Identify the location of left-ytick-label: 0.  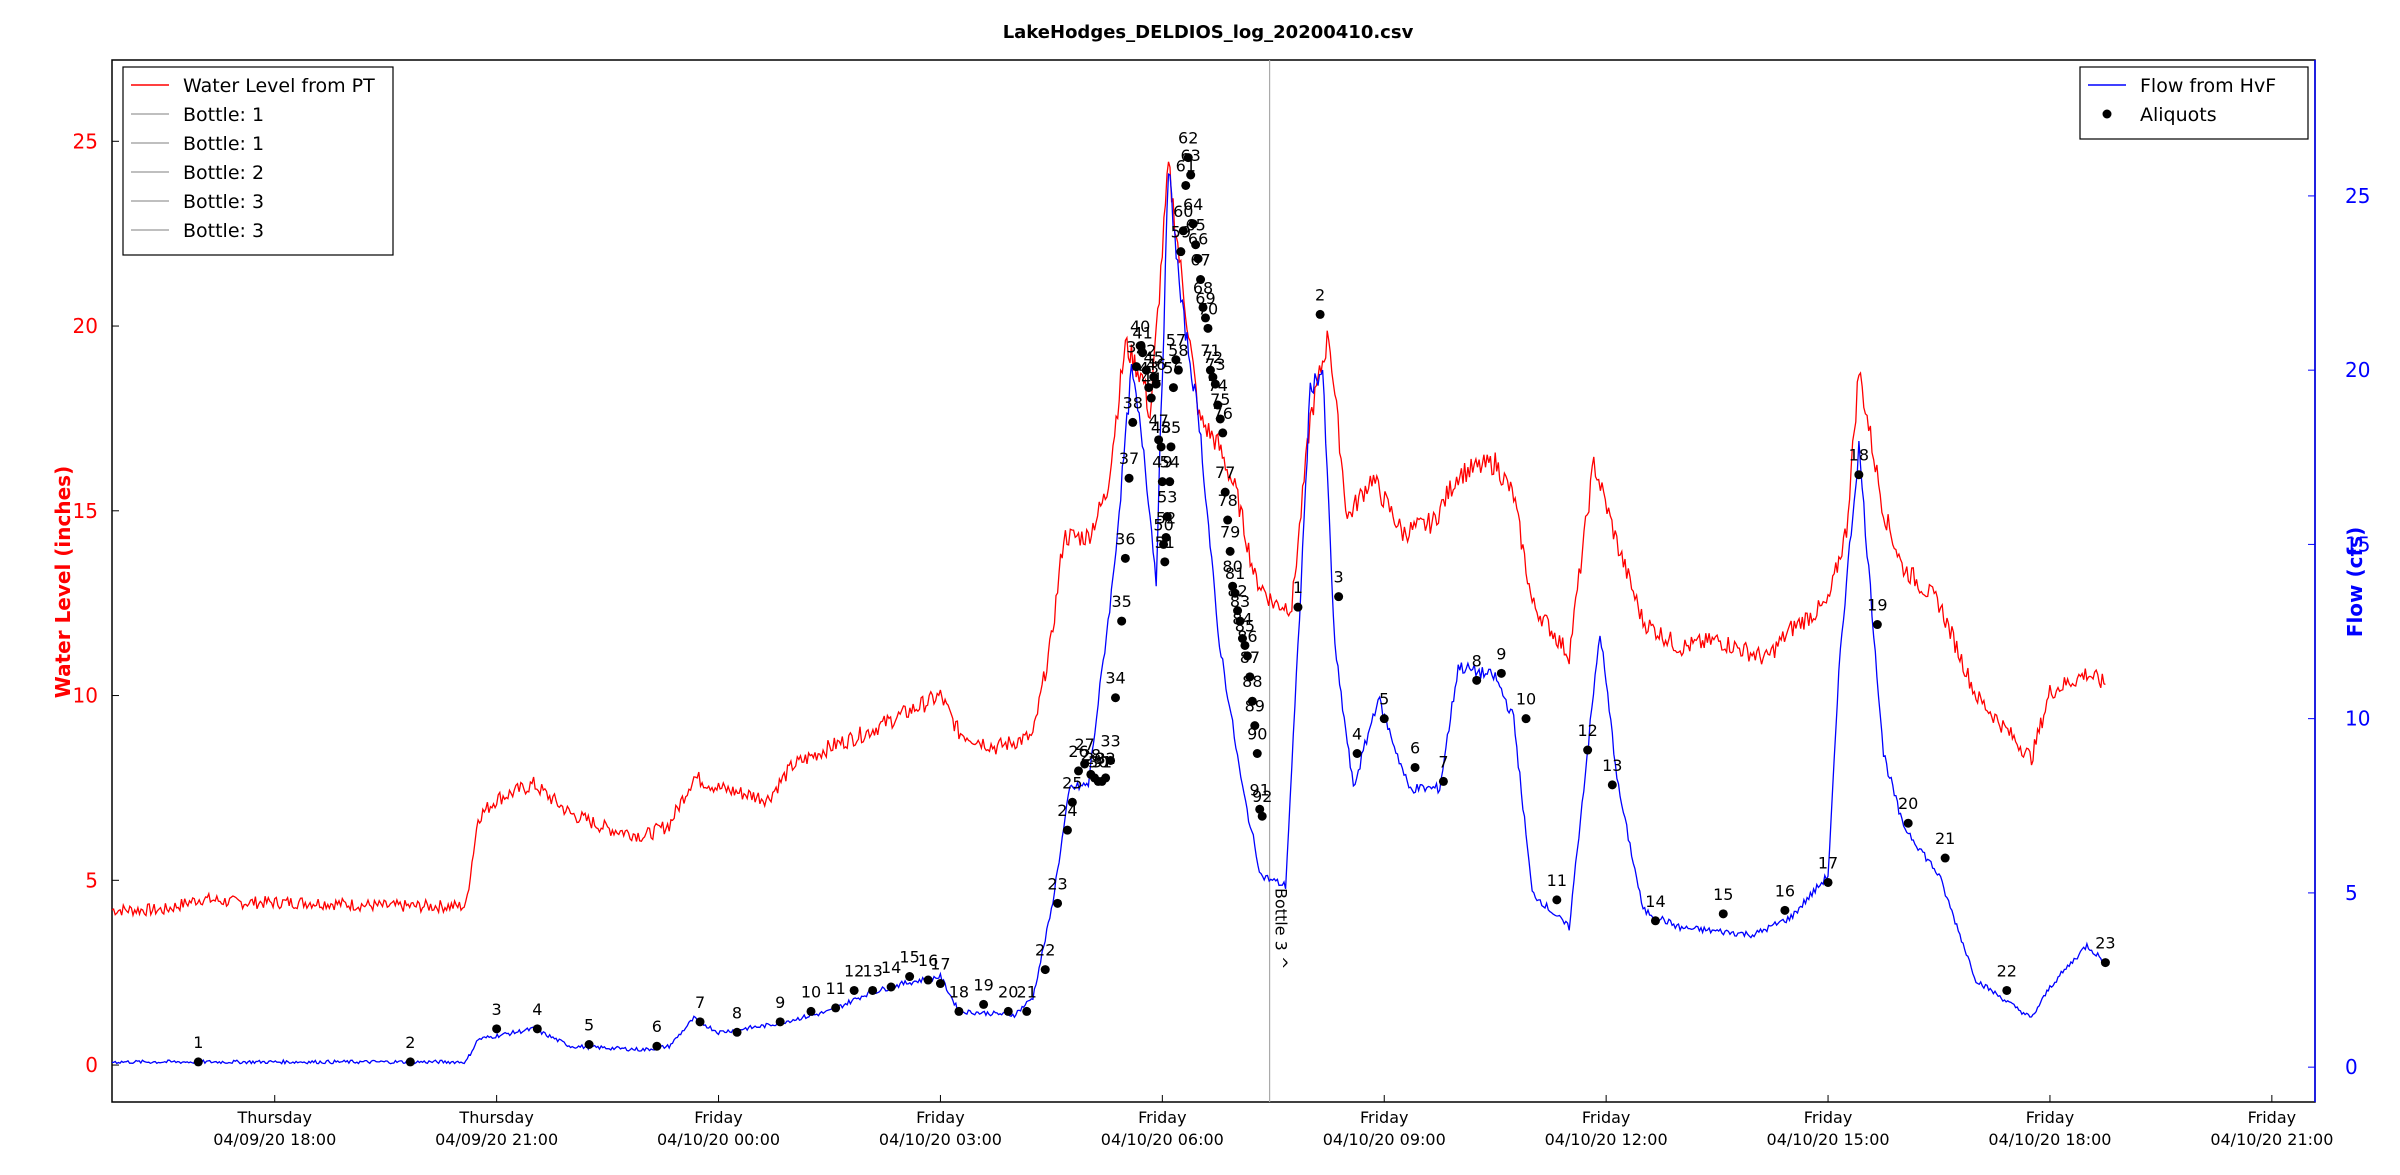
(91, 1065).